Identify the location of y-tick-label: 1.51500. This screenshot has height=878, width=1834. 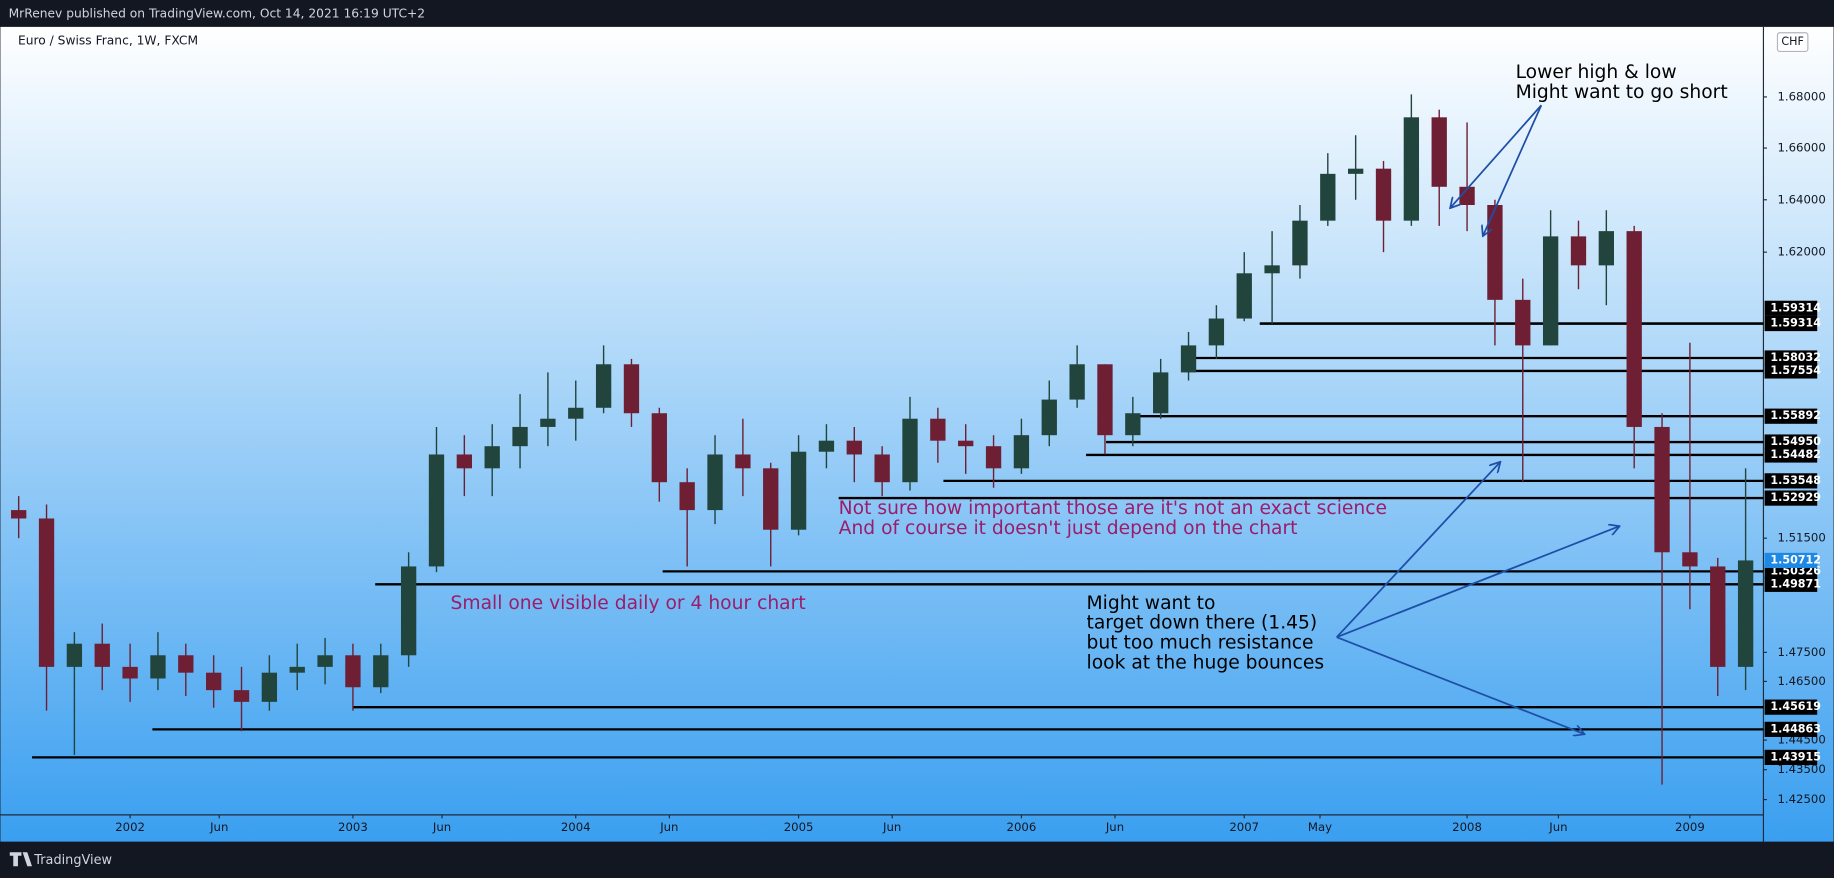
(1801, 538).